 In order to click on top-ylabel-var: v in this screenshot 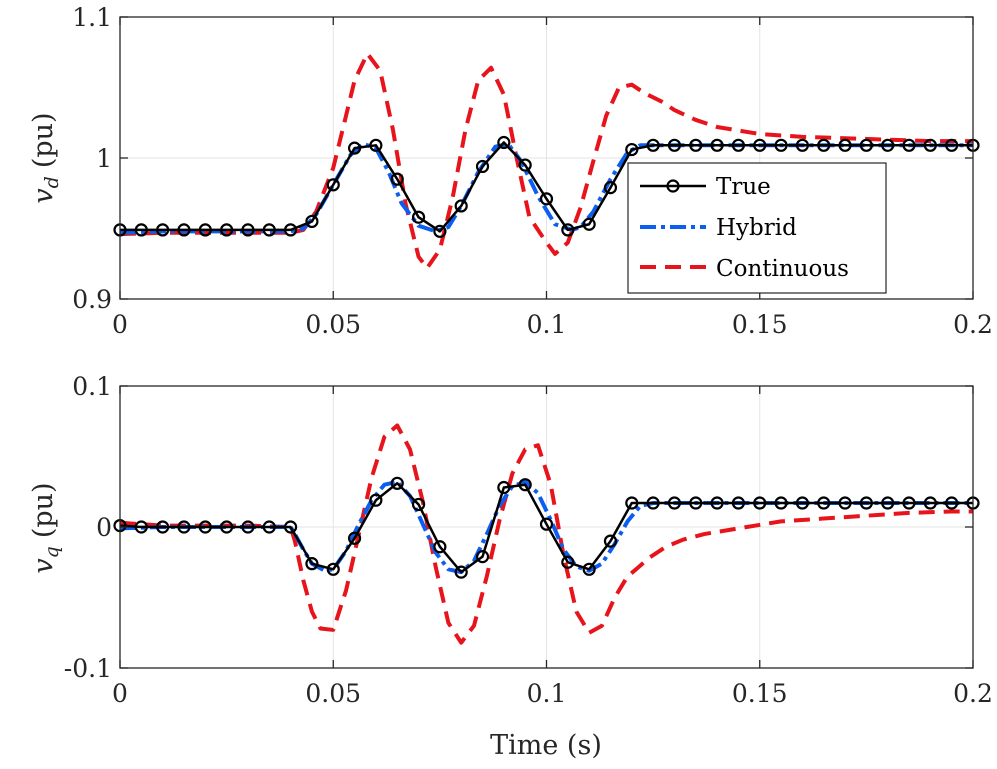, I will do `click(43, 195)`.